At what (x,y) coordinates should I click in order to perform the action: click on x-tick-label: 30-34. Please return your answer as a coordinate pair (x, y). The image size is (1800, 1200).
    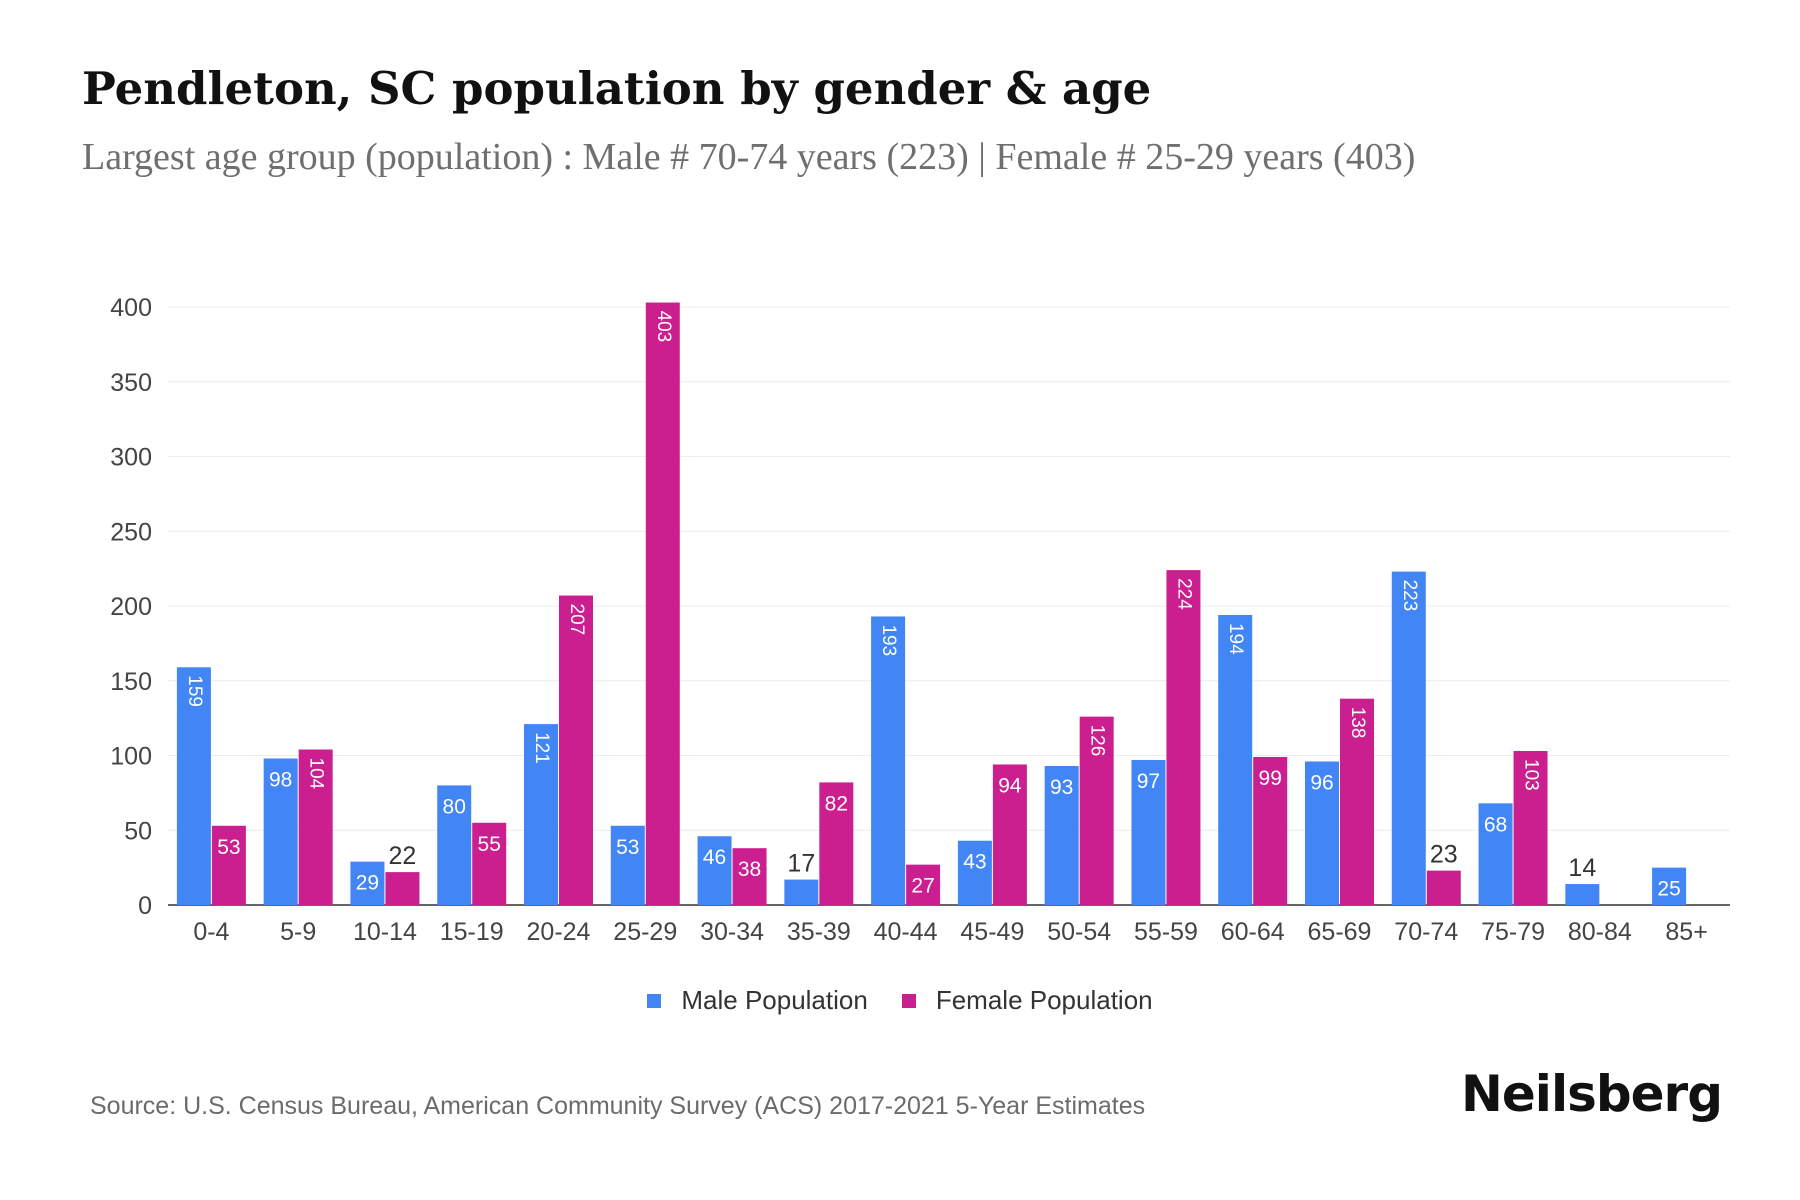
    Looking at the image, I should click on (732, 932).